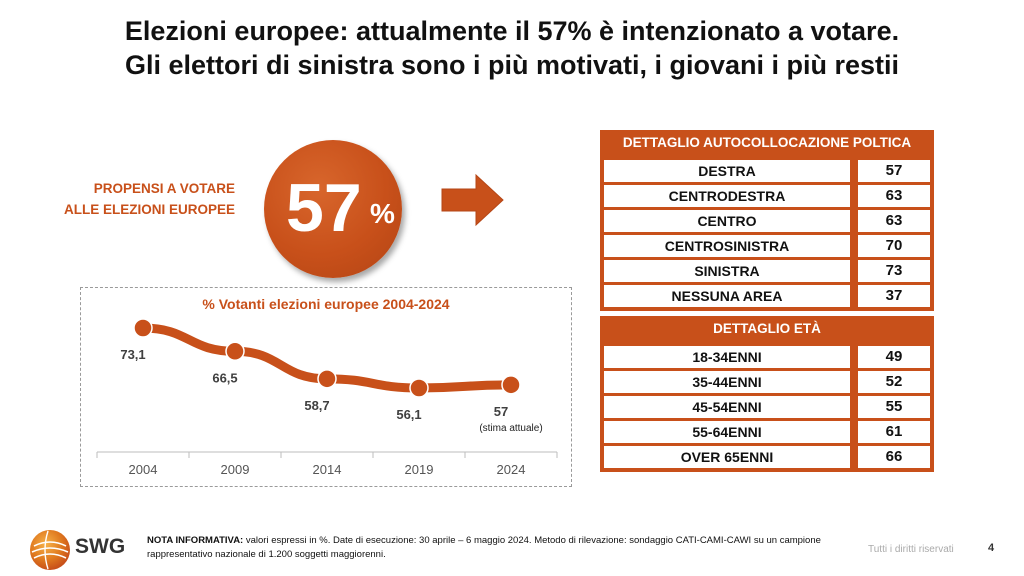 This screenshot has width=1024, height=576. I want to click on headline-value-circle: 57 %, so click(333, 209).